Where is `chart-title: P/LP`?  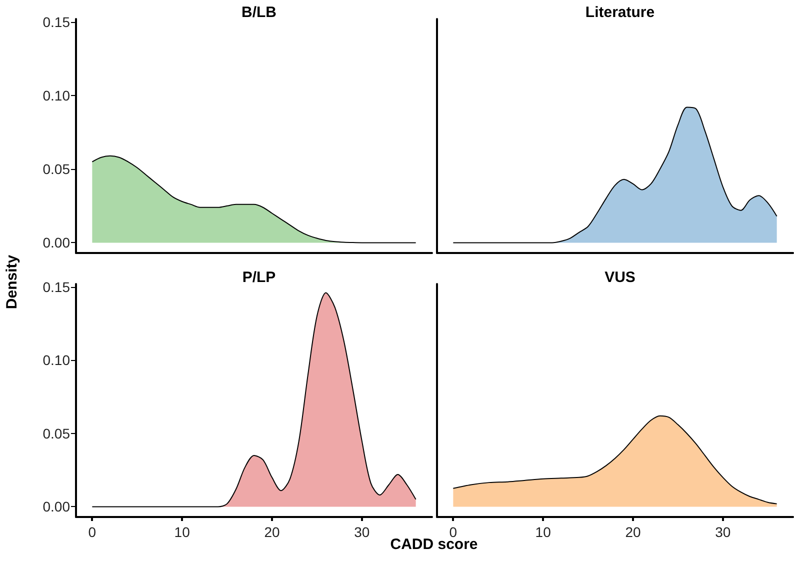 chart-title: P/LP is located at coordinates (259, 277).